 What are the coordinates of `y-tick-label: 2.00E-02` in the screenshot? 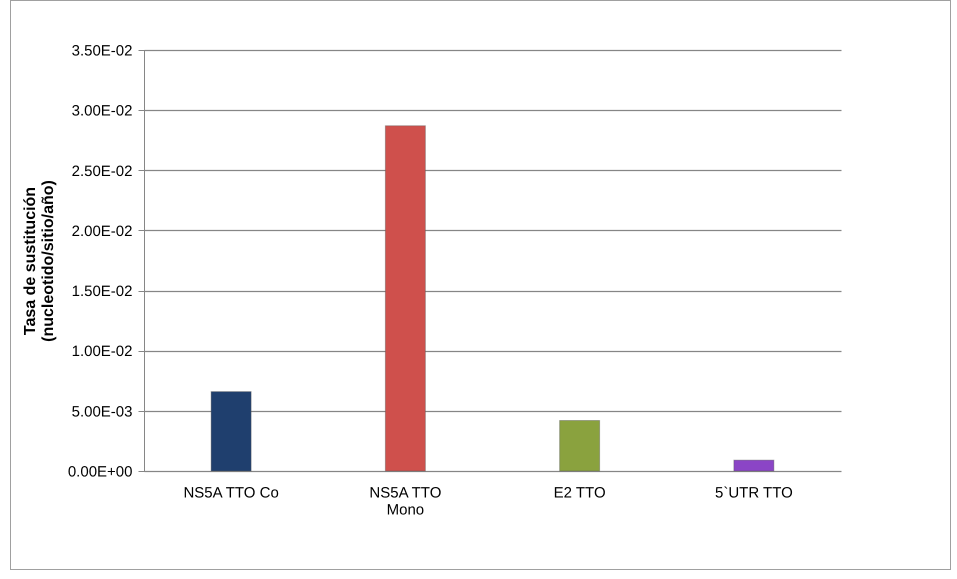 It's located at (102, 231).